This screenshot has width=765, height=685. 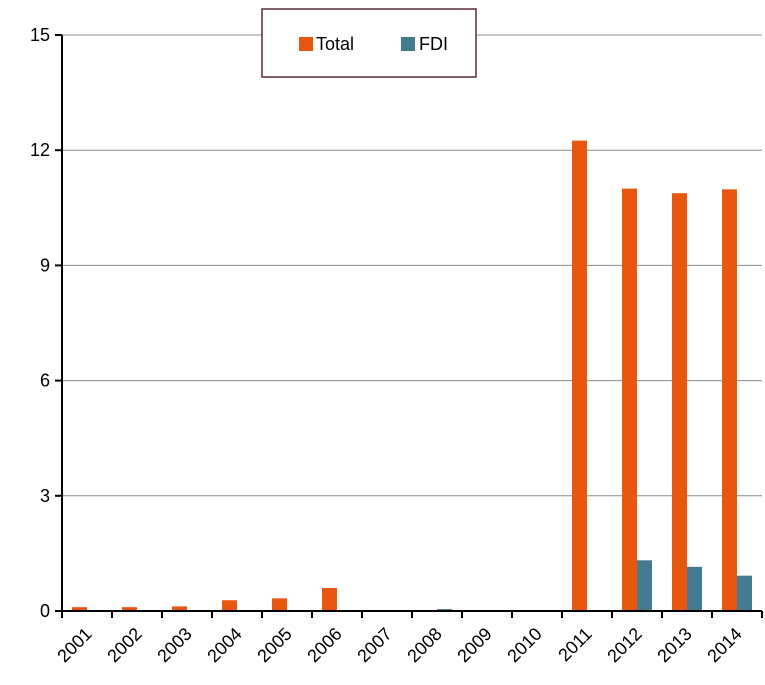 What do you see at coordinates (644, 585) in the screenshot?
I see `bar-fdi-2012` at bounding box center [644, 585].